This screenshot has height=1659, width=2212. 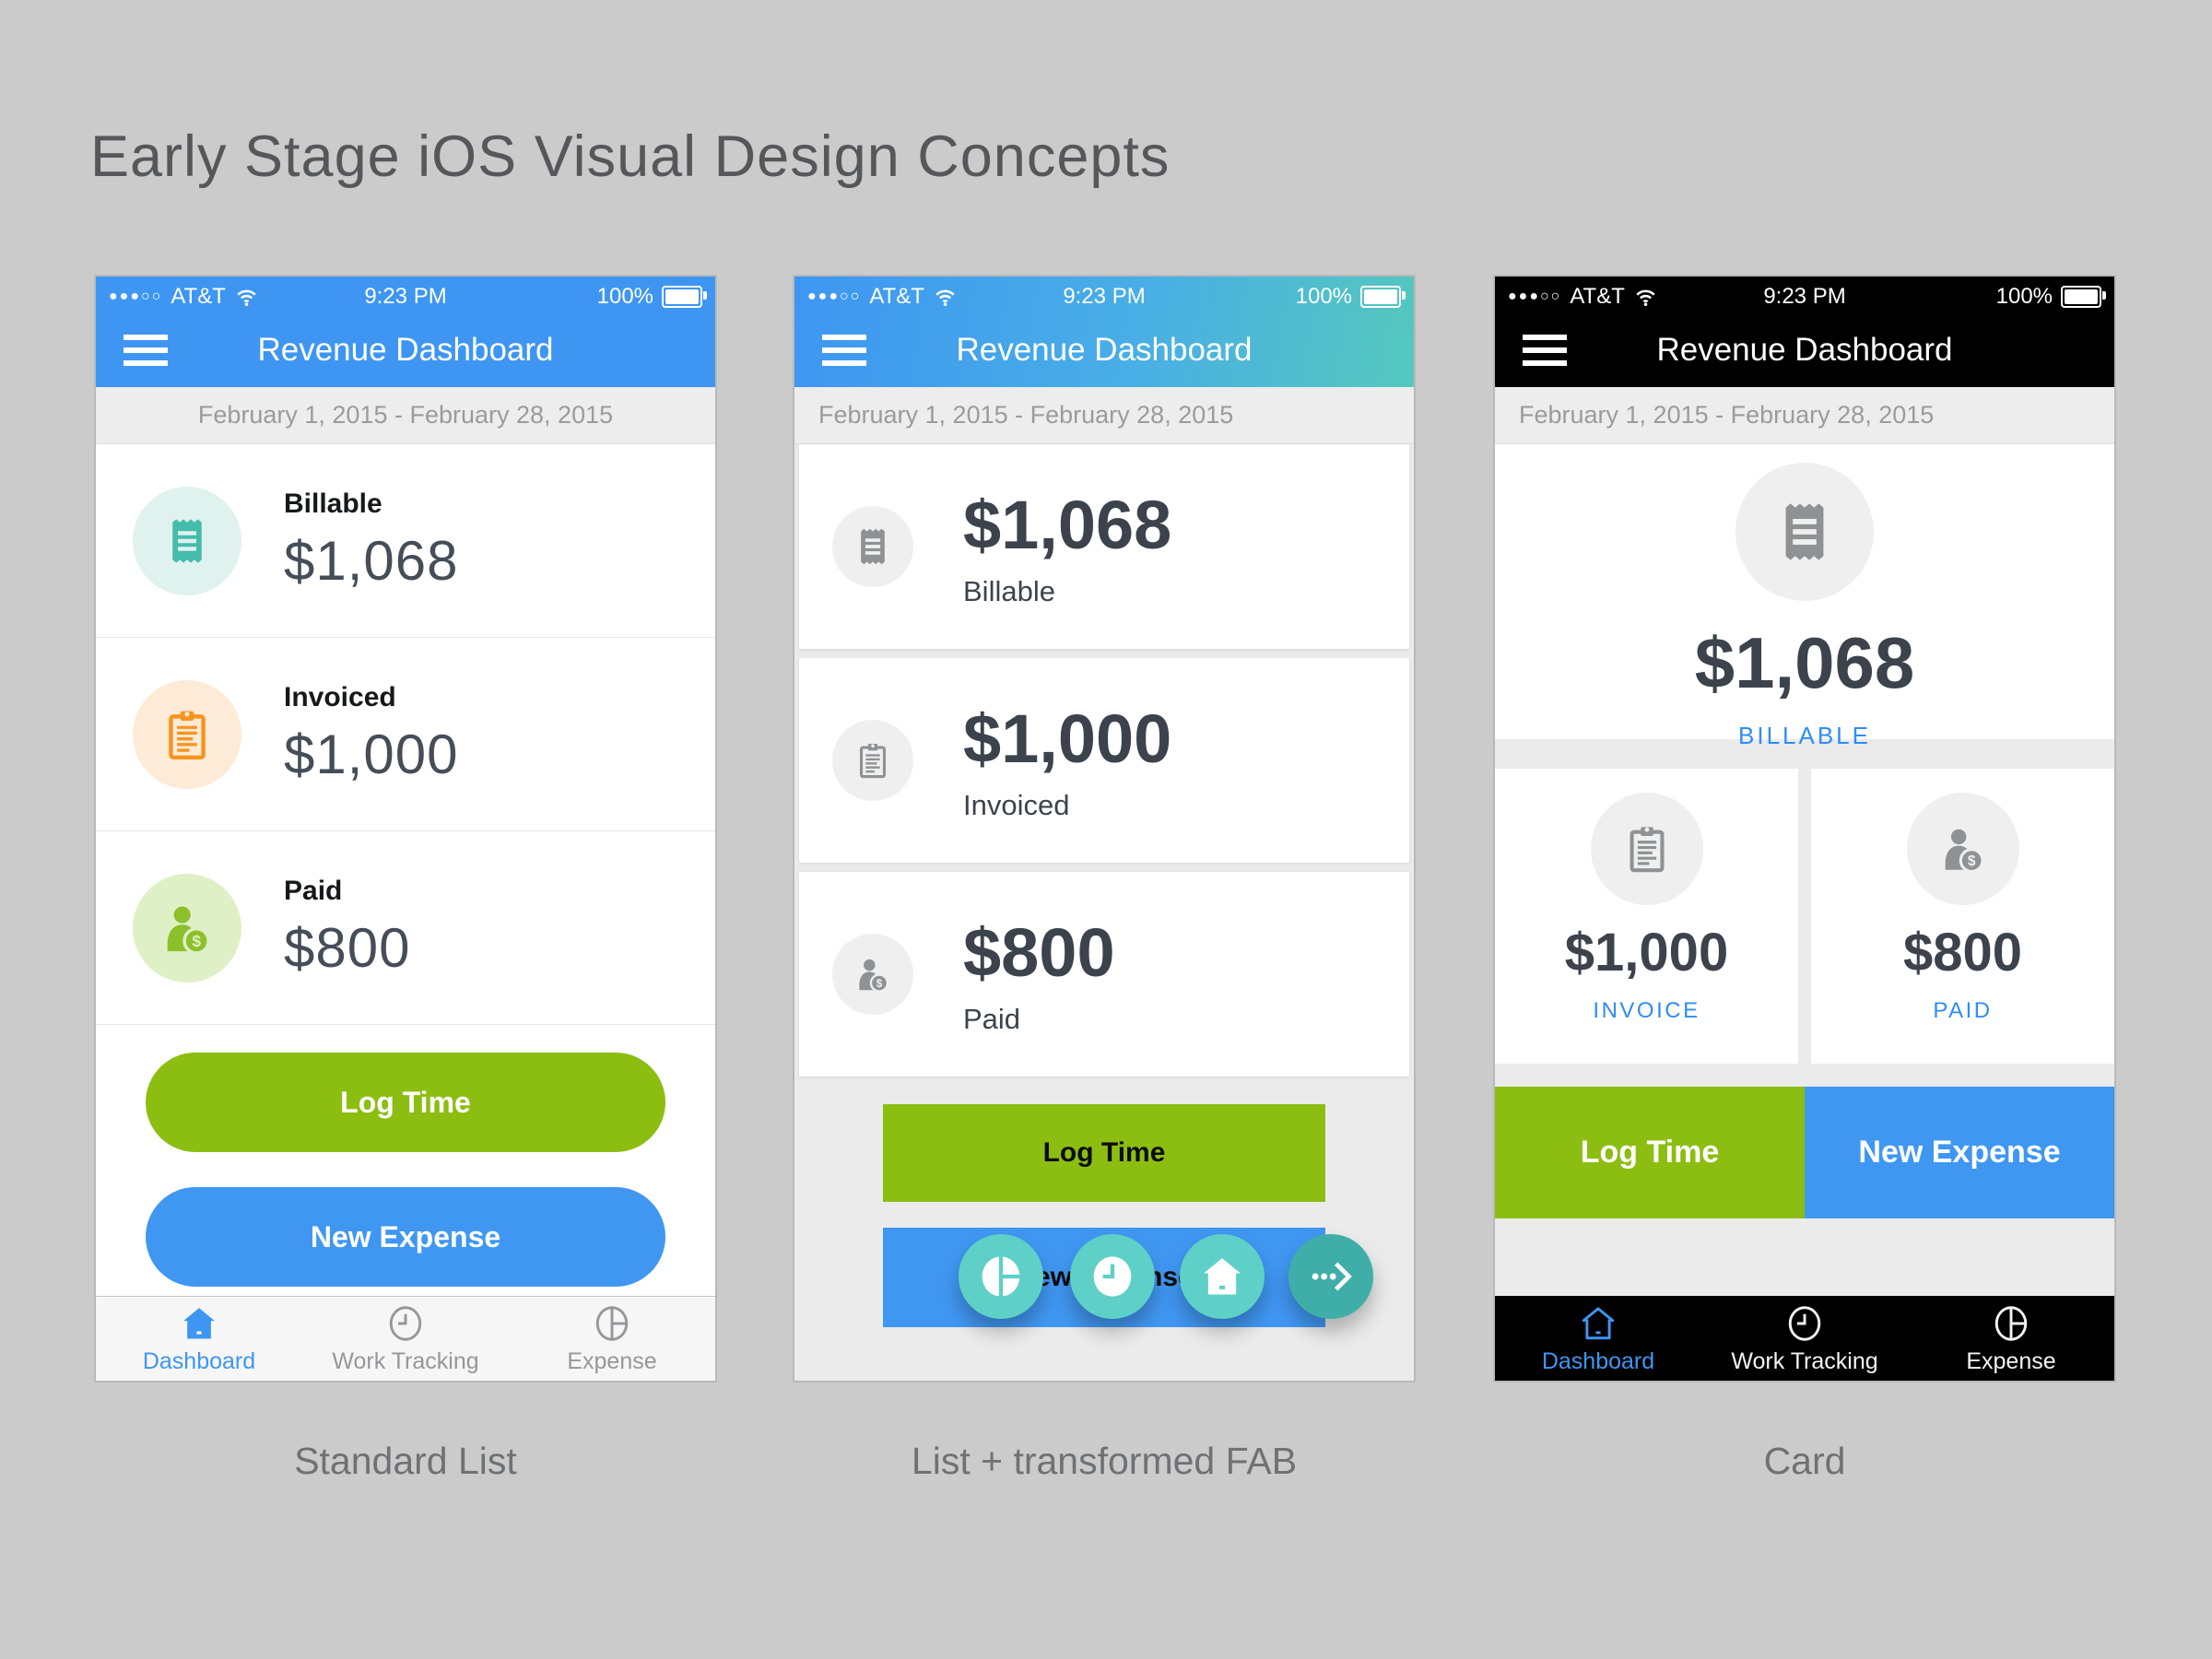 I want to click on fab-expense-pie, so click(x=1001, y=1276).